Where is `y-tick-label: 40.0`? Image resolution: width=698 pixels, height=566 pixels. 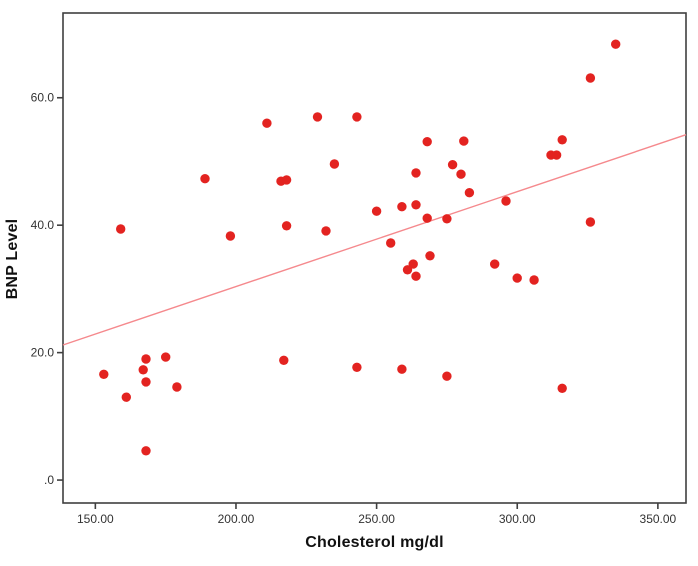 y-tick-label: 40.0 is located at coordinates (43, 225).